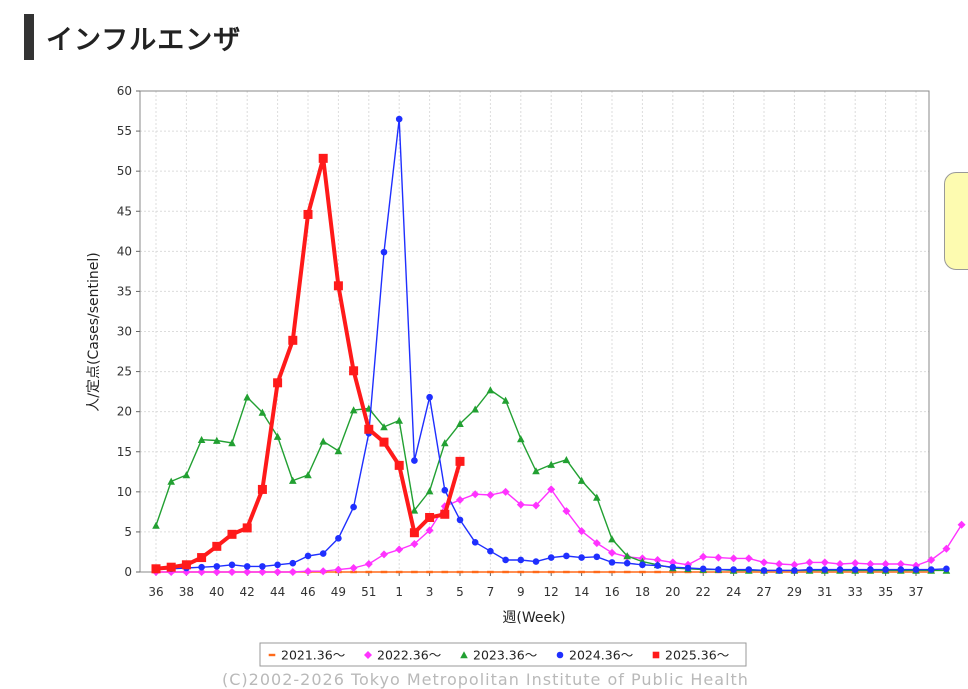 This screenshot has height=689, width=968. Describe the element at coordinates (430, 592) in the screenshot. I see `x-tick-label: 3` at that location.